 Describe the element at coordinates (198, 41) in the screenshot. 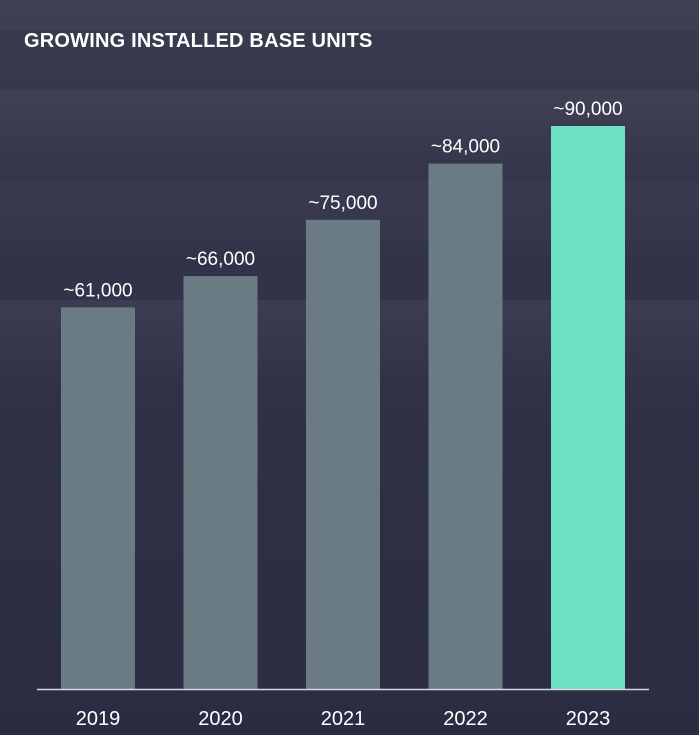

I see `chart-title: GROWING INSTALLED BASE UNITS` at that location.